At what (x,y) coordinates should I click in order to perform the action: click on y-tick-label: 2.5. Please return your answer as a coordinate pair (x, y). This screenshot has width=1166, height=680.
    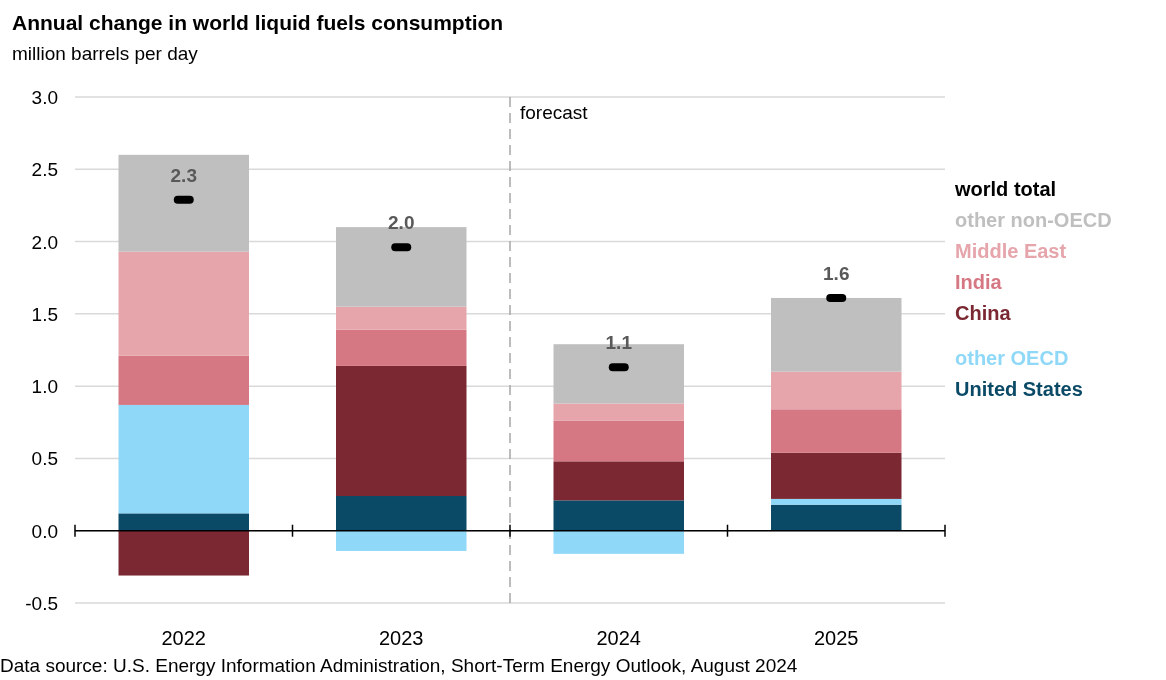
    Looking at the image, I should click on (44, 170).